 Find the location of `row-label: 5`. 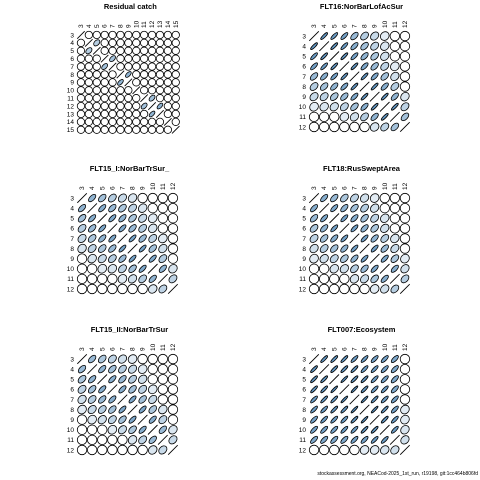

row-label: 5 is located at coordinates (72, 219).